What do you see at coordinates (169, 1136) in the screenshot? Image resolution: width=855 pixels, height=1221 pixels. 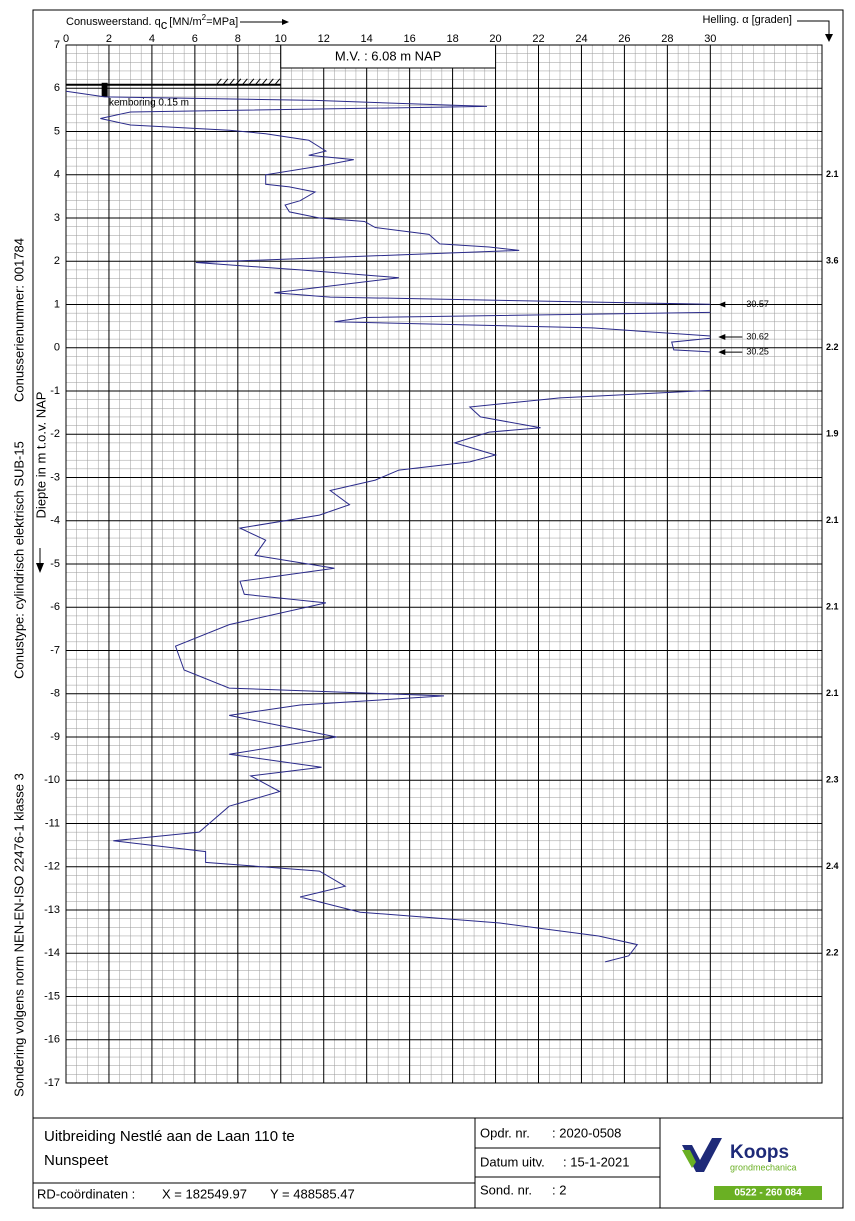 I see `project-title: Uitbreiding Nestlé aan de Laan 110 te` at bounding box center [169, 1136].